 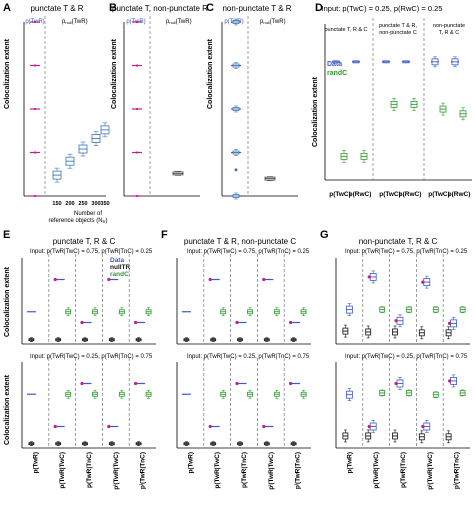 I want to click on panel-letter-g: G, so click(x=324, y=235).